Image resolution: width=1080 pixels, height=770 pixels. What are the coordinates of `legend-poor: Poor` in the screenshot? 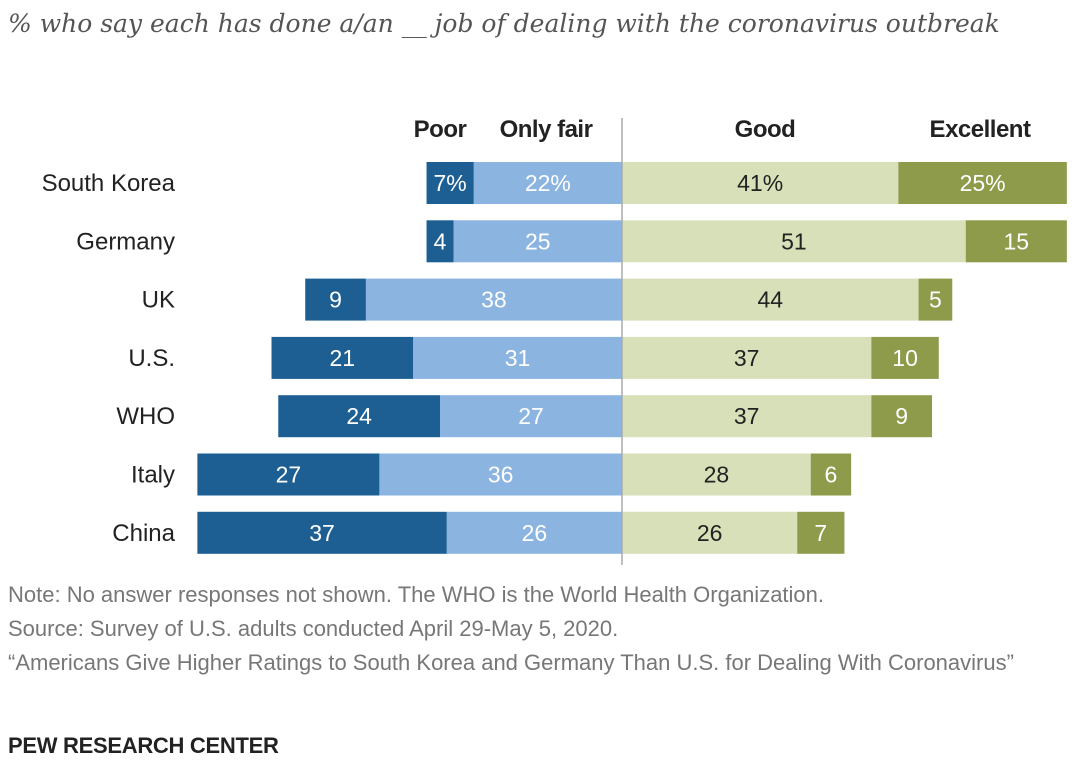 It's located at (440, 129).